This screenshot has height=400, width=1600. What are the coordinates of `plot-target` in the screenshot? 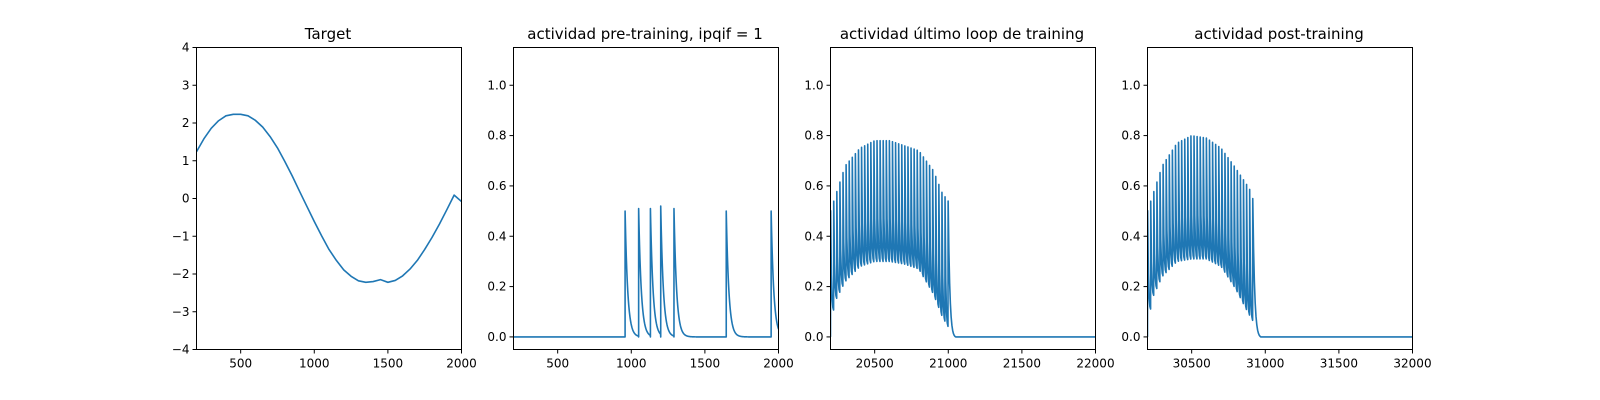 It's located at (329, 198).